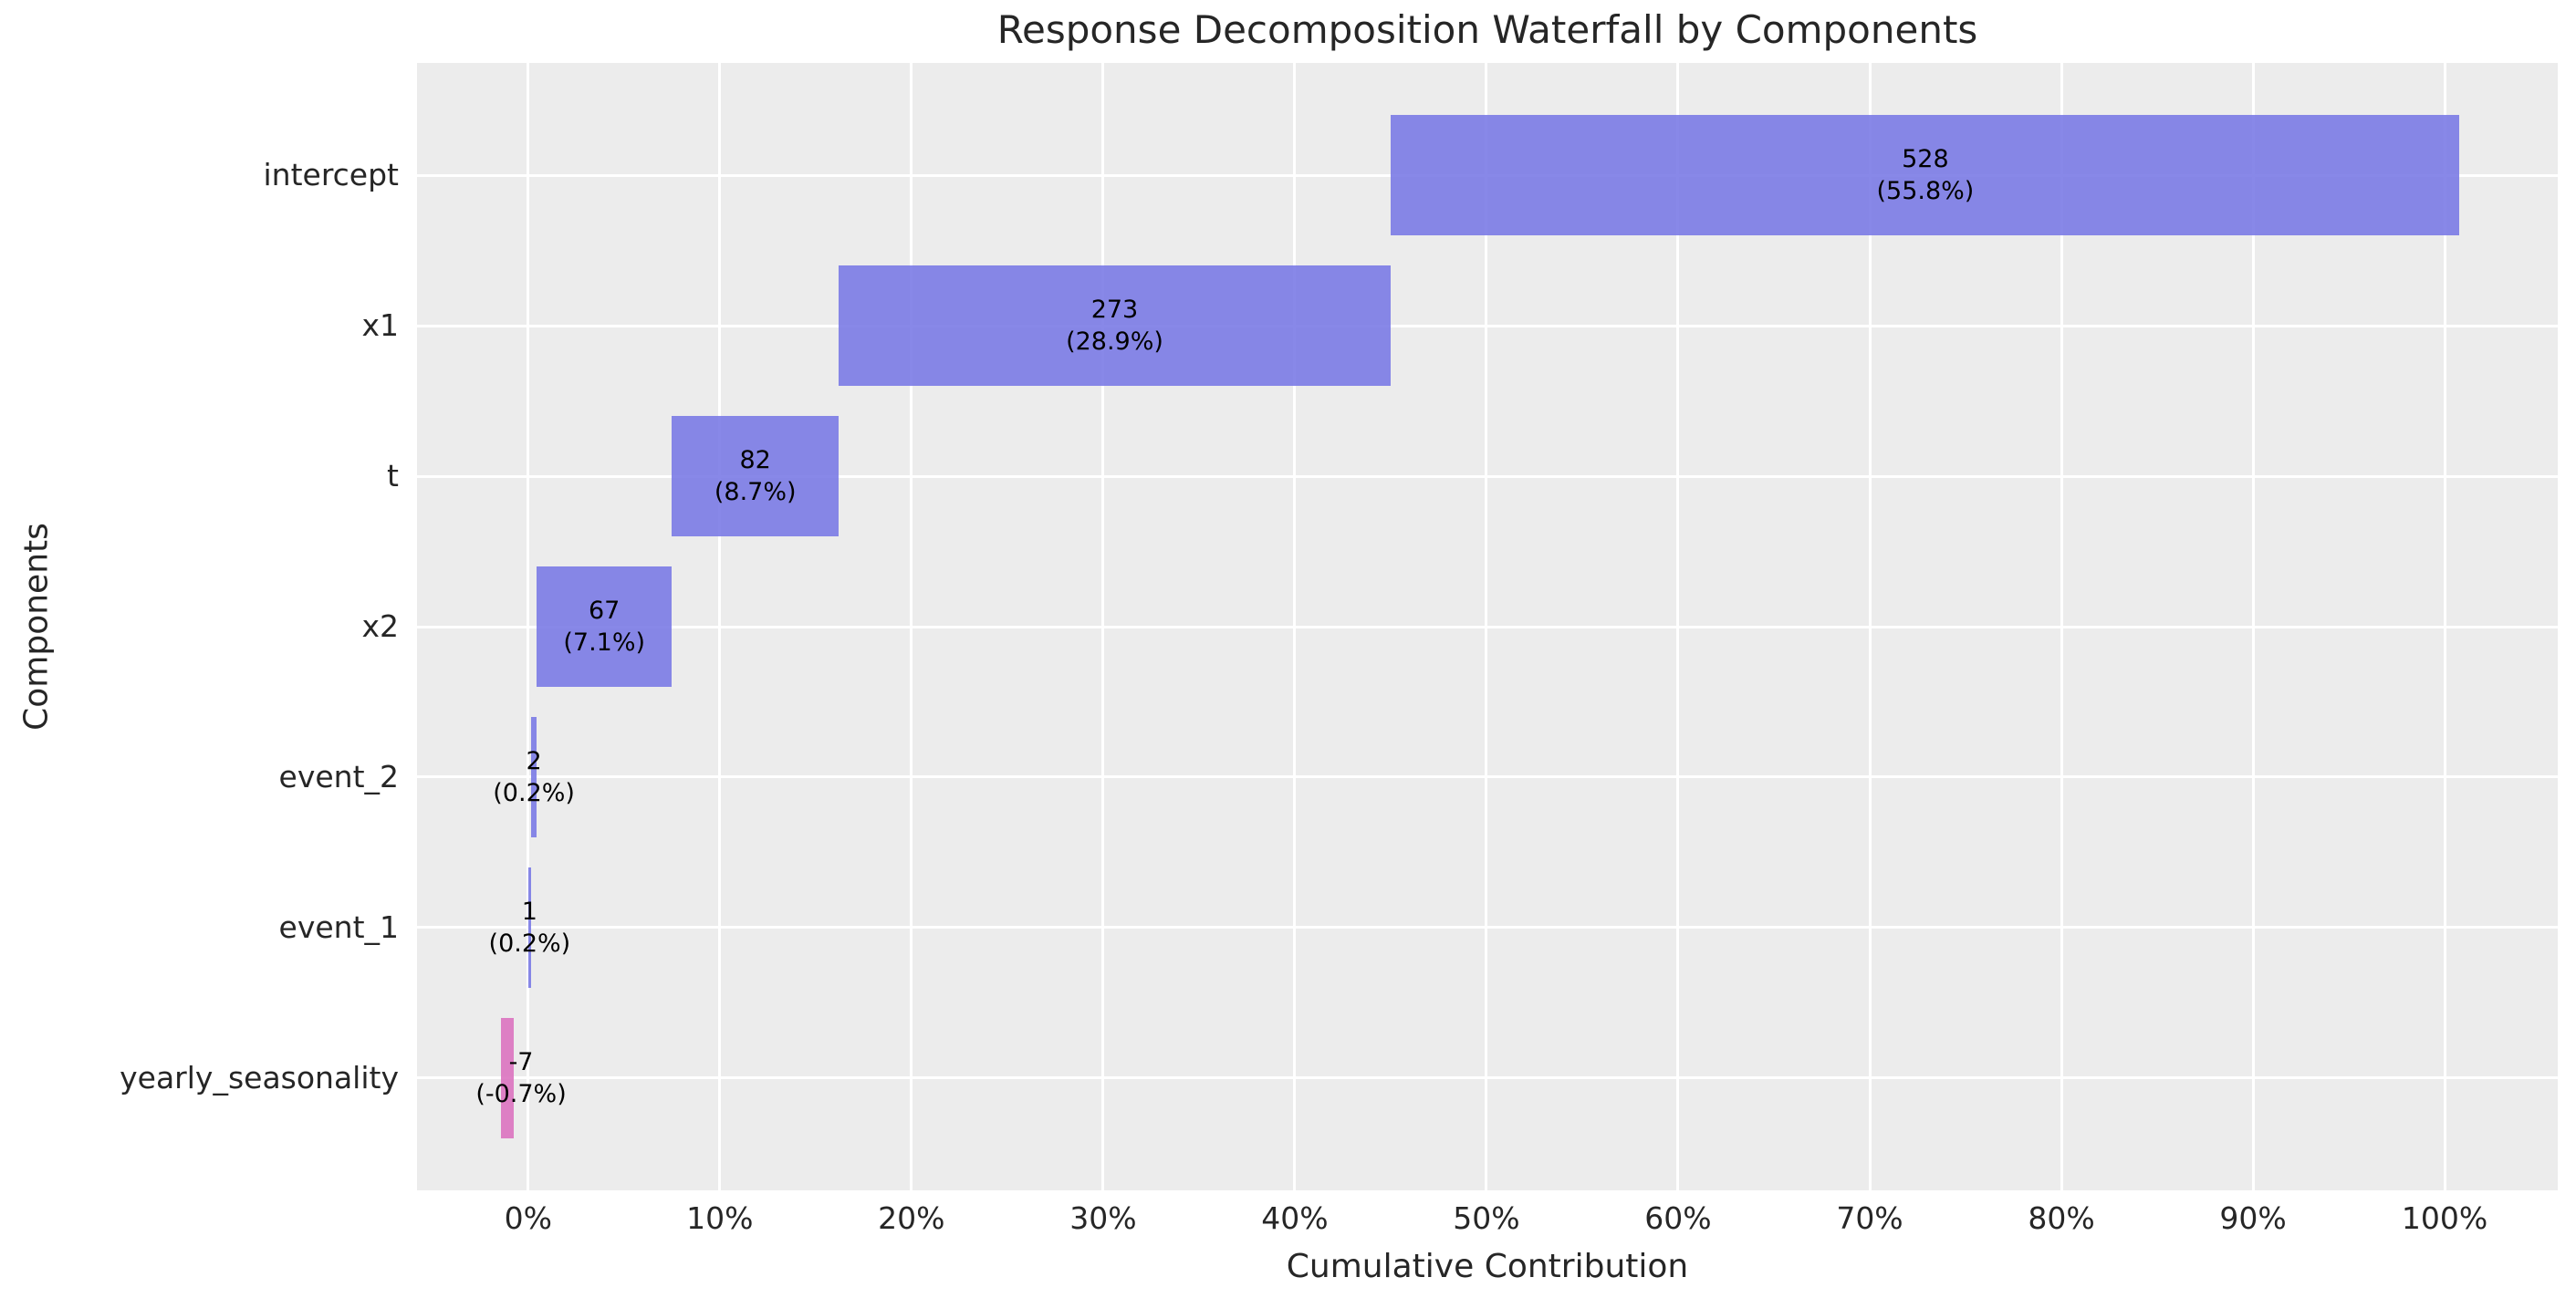 This screenshot has height=1298, width=2576. Describe the element at coordinates (259, 1077) in the screenshot. I see `y-tick-label-yearly_seasonality: yearly_seasonality` at that location.